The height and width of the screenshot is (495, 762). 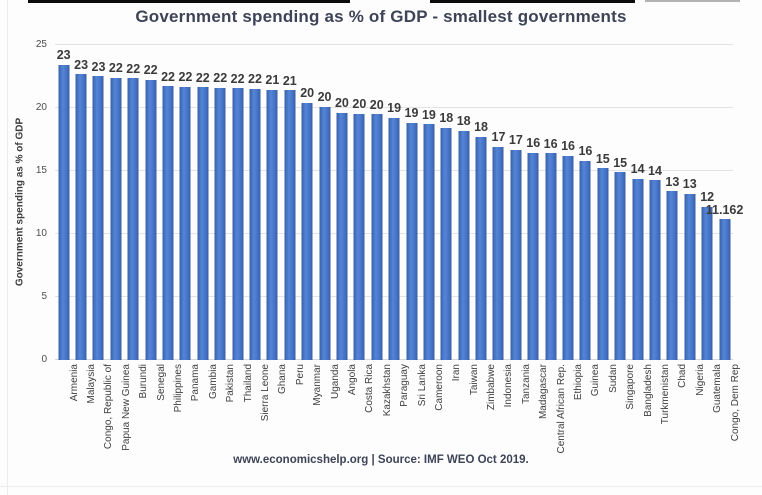 What do you see at coordinates (241, 412) in the screenshot?
I see `x-label-slot: Thailand` at bounding box center [241, 412].